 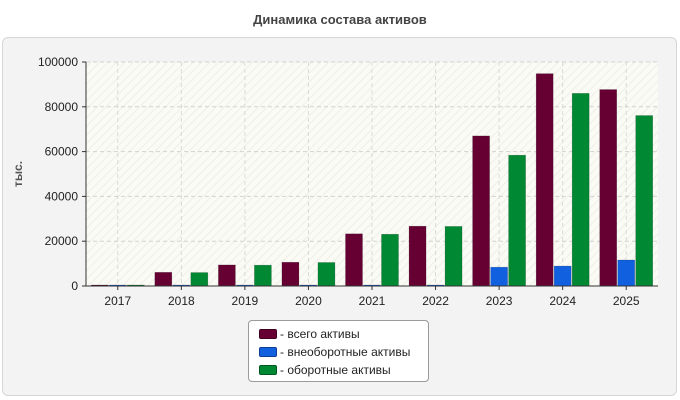 I want to click on legend-swatch-current, so click(x=268, y=370).